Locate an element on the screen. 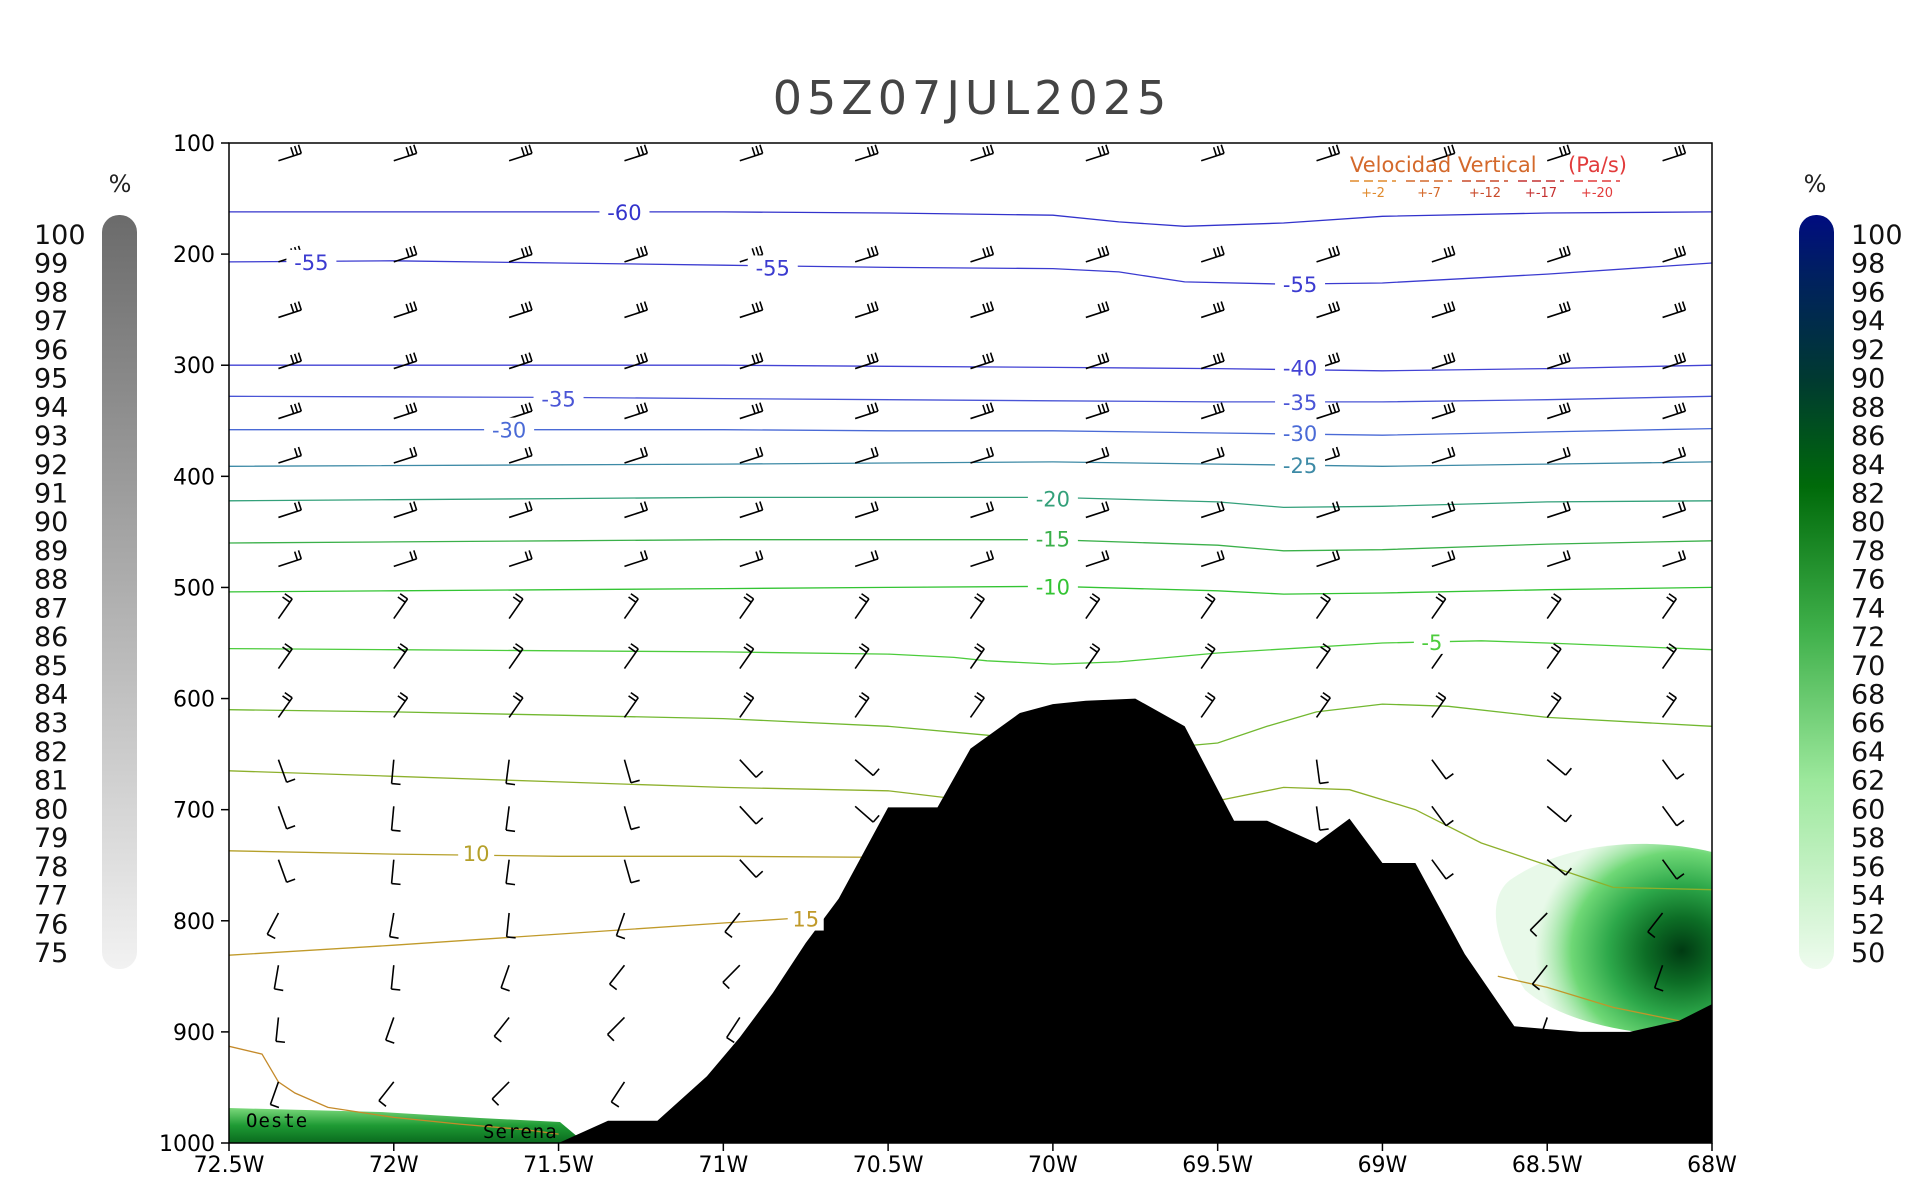 The height and width of the screenshot is (1200, 1920). isotherm-label: 10 is located at coordinates (476, 854).